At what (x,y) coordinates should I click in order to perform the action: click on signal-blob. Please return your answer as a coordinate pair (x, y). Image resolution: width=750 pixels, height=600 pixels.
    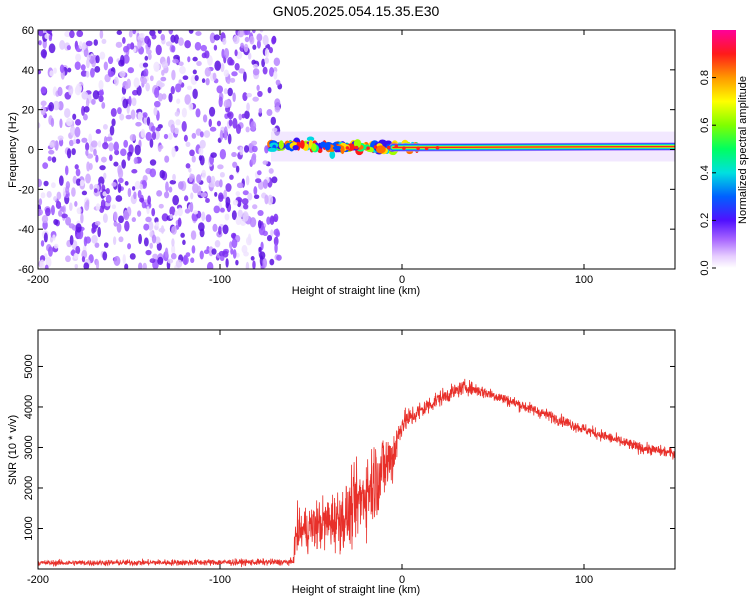
    Looking at the image, I should click on (295, 148).